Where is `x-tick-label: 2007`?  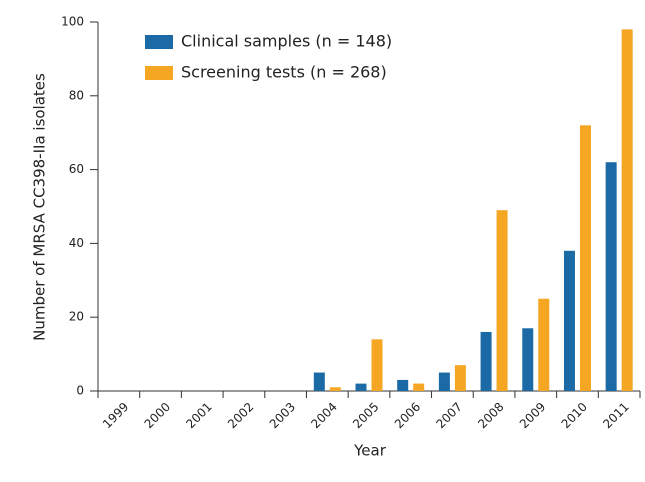
x-tick-label: 2007 is located at coordinates (448, 415).